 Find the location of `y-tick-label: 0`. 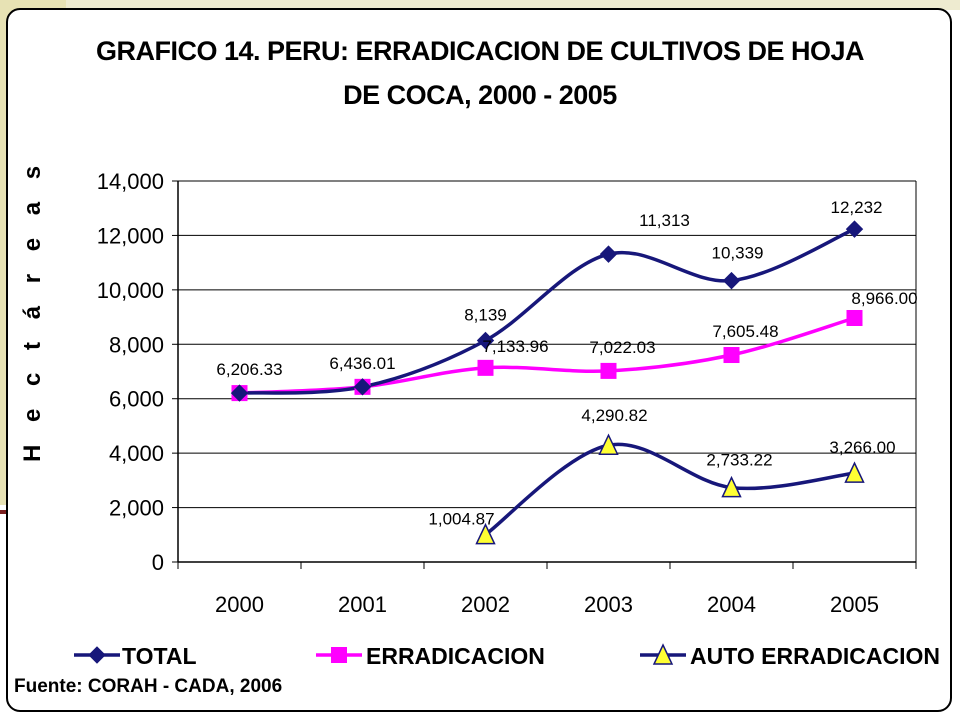

y-tick-label: 0 is located at coordinates (158, 562).